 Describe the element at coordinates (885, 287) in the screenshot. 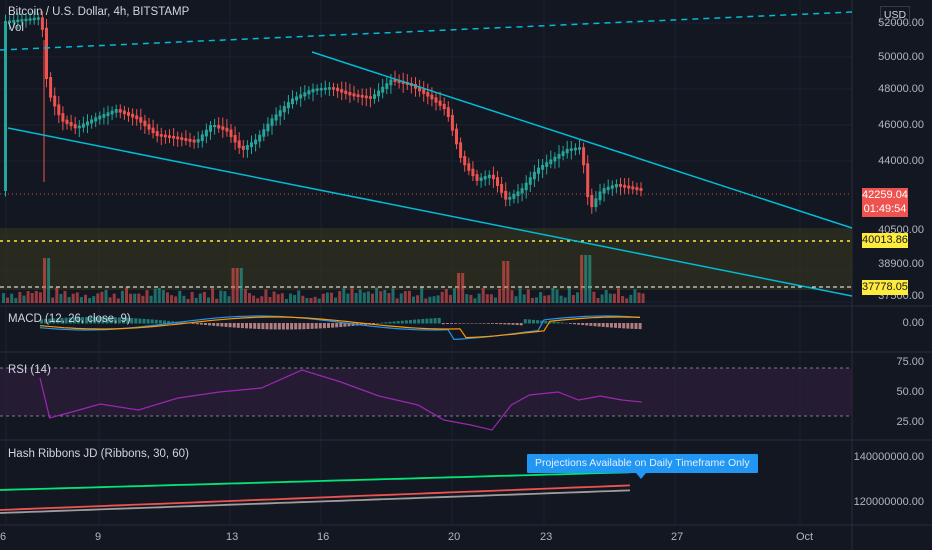

I see `alert-price-badge-lower: 37778.05` at that location.